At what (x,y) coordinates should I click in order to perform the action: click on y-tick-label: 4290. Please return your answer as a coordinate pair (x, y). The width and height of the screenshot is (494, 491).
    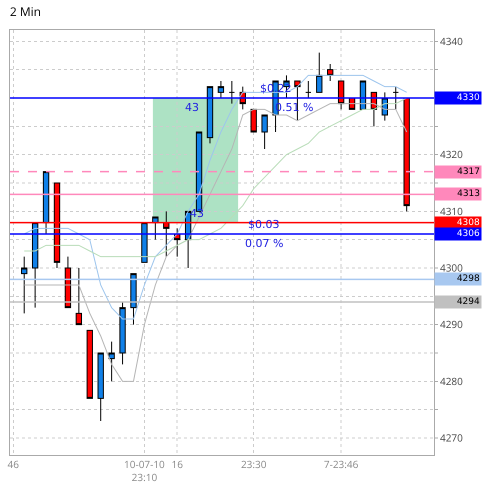
    Looking at the image, I should click on (452, 324).